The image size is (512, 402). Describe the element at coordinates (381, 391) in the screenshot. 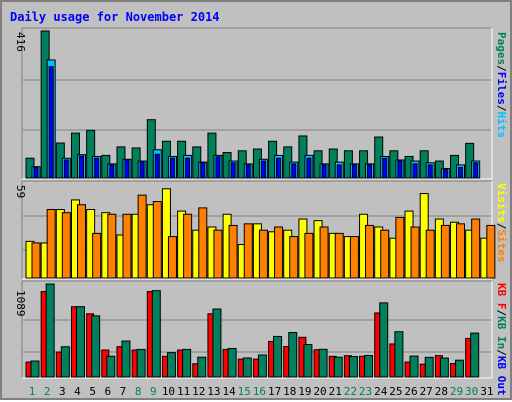

I see `x-tick-label-day-24: 24` at that location.